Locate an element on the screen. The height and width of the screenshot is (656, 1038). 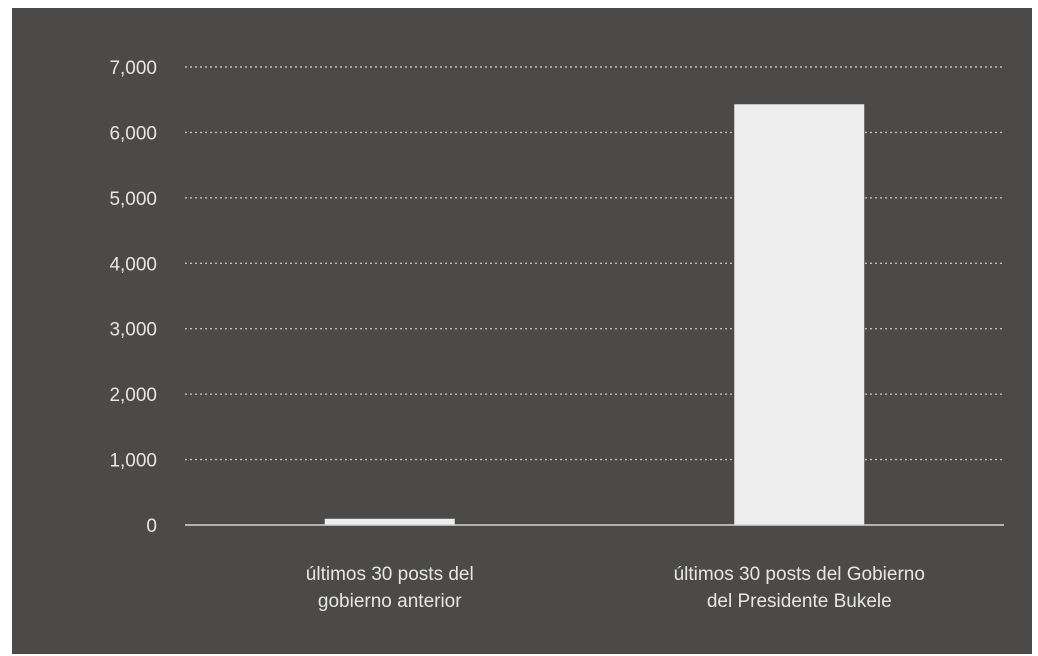
y-tick-label: 0 is located at coordinates (151, 526).